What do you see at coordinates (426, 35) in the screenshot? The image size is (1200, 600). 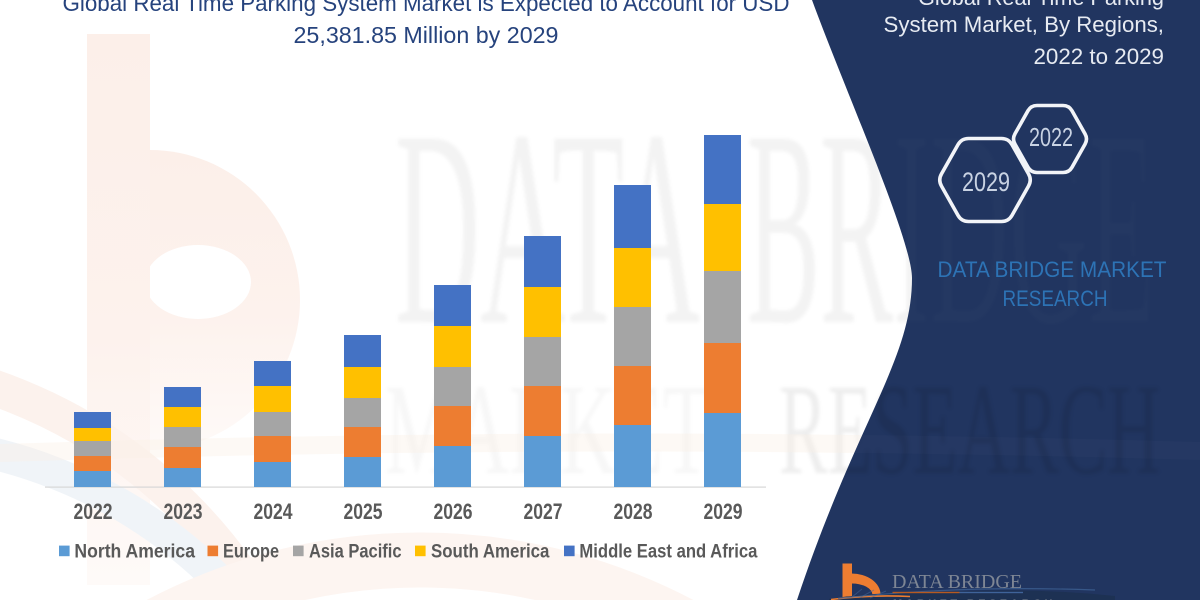 I see `svg-text: 25,381.85 Million by 2029` at bounding box center [426, 35].